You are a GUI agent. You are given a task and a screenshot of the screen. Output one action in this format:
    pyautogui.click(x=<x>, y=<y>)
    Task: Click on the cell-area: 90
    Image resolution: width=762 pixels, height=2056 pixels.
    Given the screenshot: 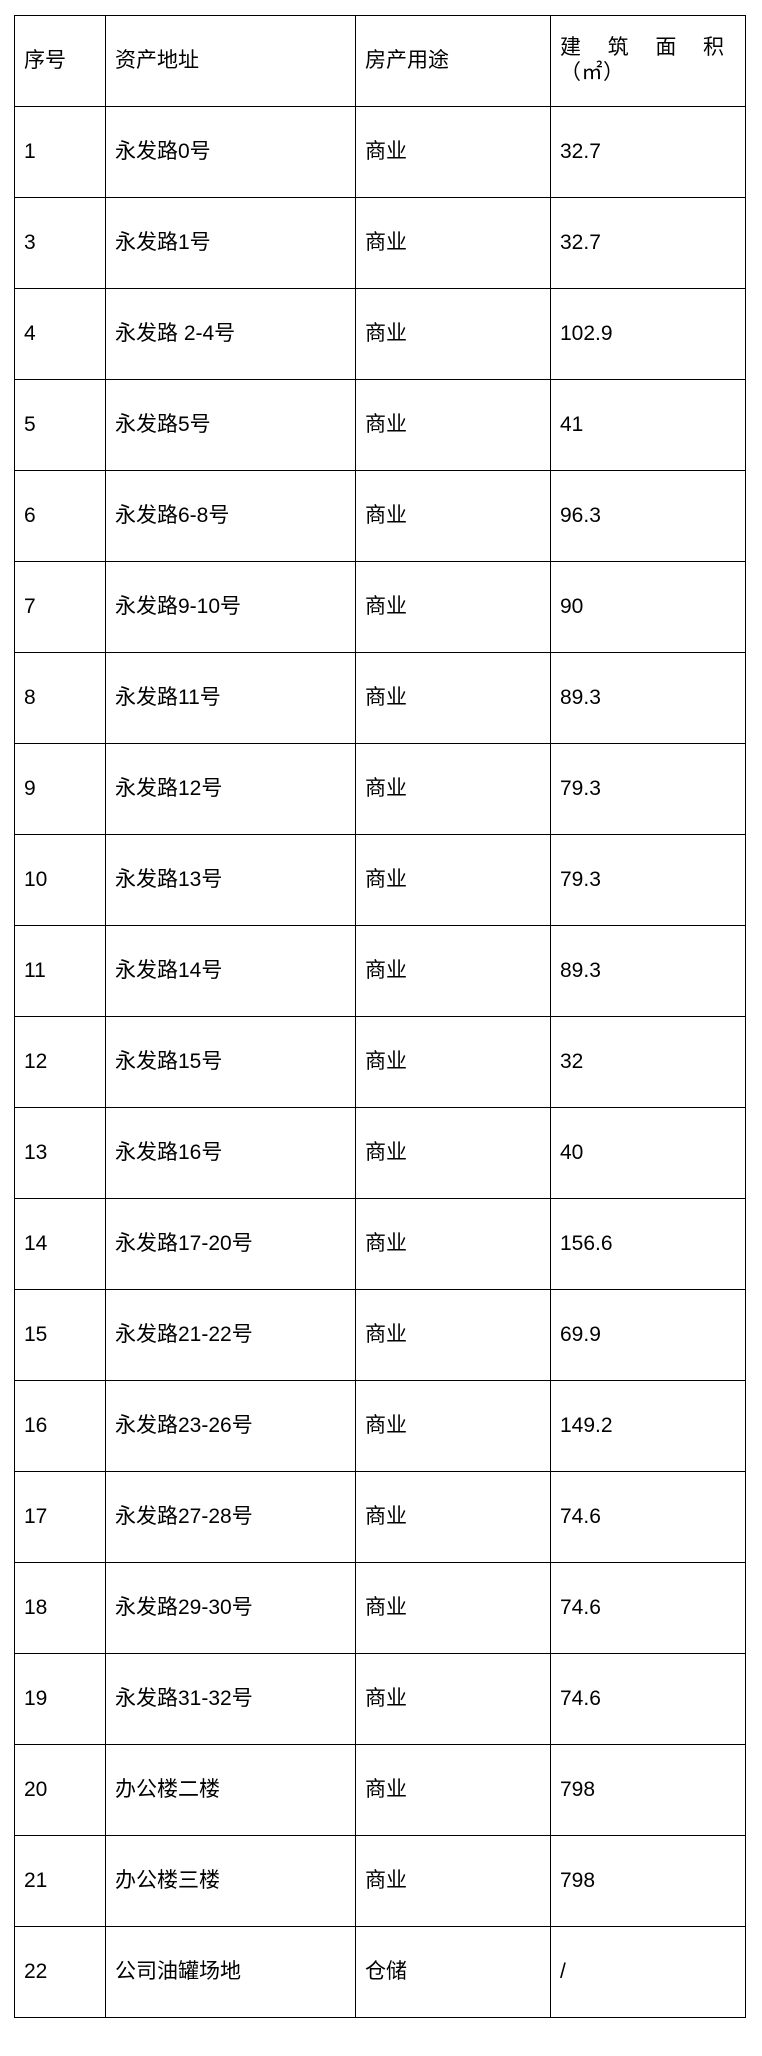 What is the action you would take?
    pyautogui.click(x=648, y=607)
    